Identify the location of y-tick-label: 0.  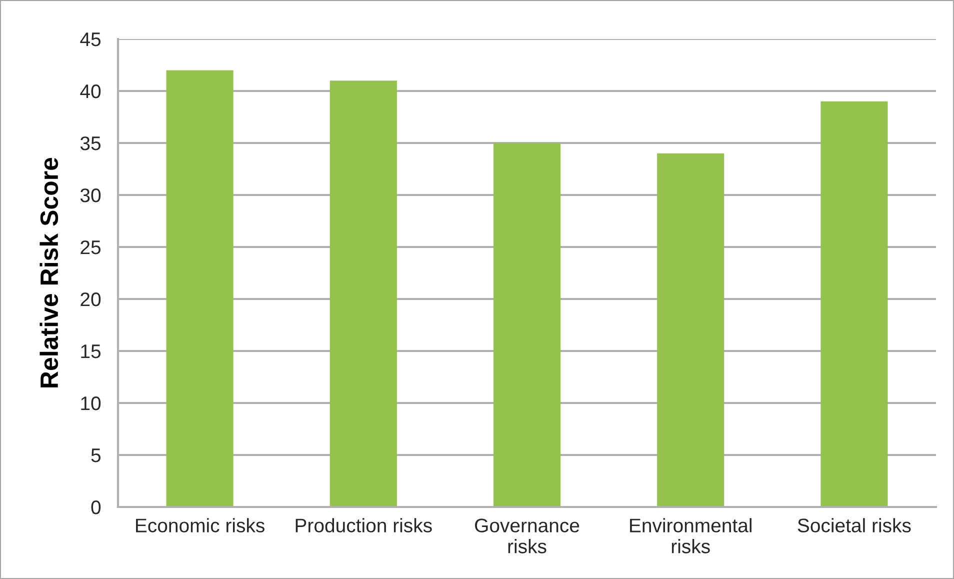
(96, 507).